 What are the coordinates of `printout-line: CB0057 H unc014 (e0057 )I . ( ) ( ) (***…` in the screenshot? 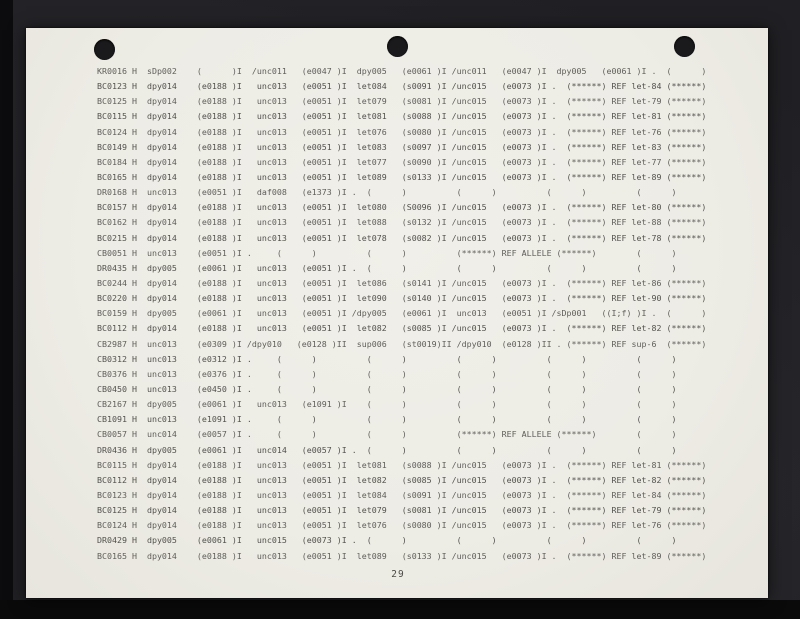 It's located at (387, 434).